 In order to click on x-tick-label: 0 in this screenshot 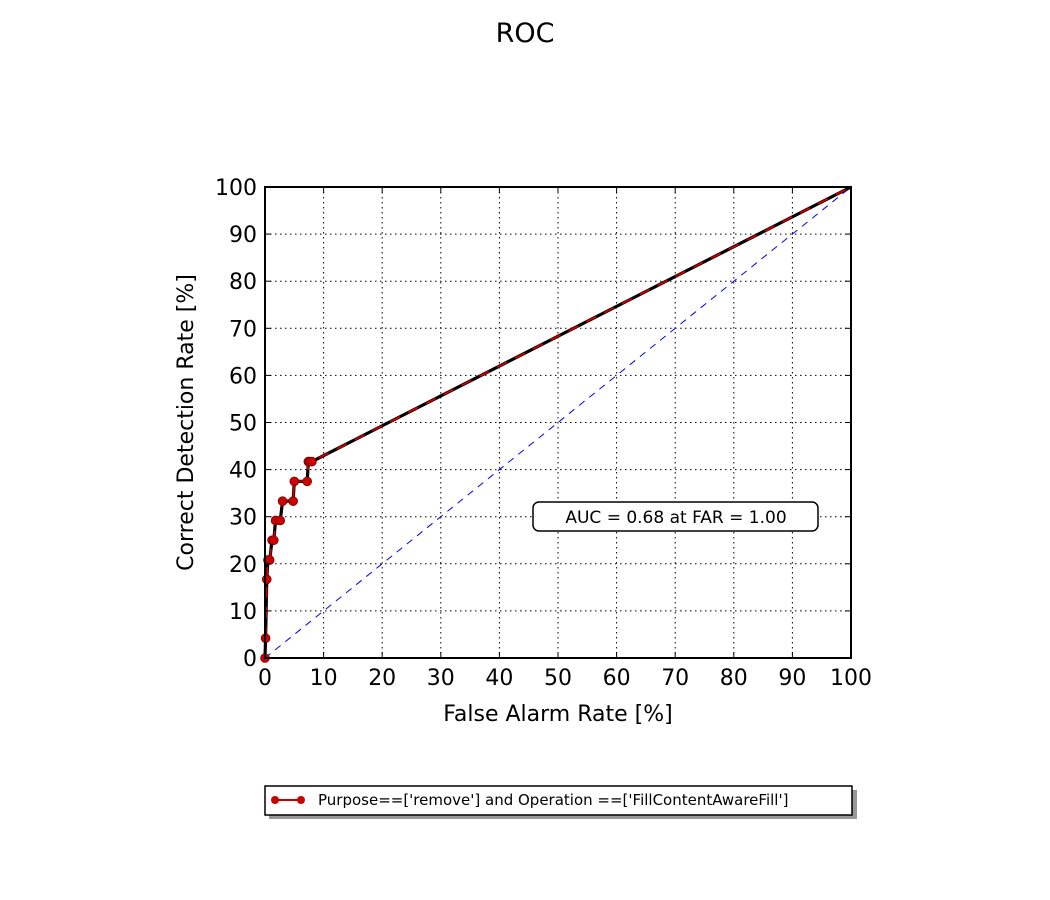, I will do `click(265, 678)`.